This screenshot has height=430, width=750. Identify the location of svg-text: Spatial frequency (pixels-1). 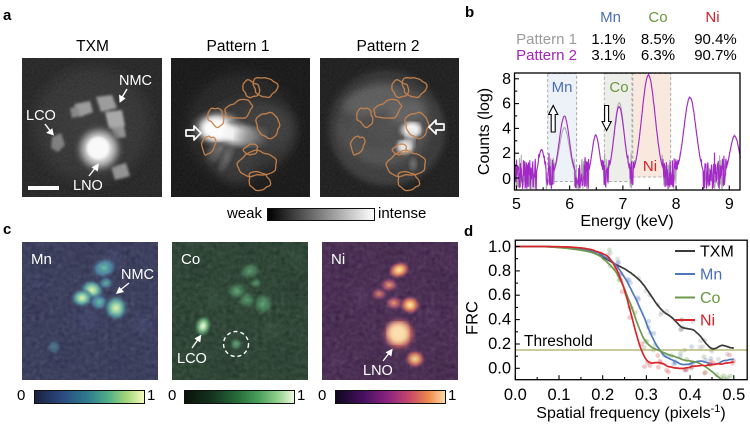
(630, 412).